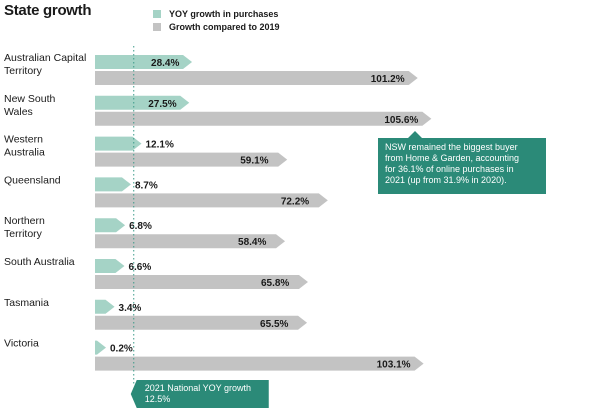 This screenshot has height=415, width=589. What do you see at coordinates (199, 394) in the screenshot?
I see `national-growth-callout` at bounding box center [199, 394].